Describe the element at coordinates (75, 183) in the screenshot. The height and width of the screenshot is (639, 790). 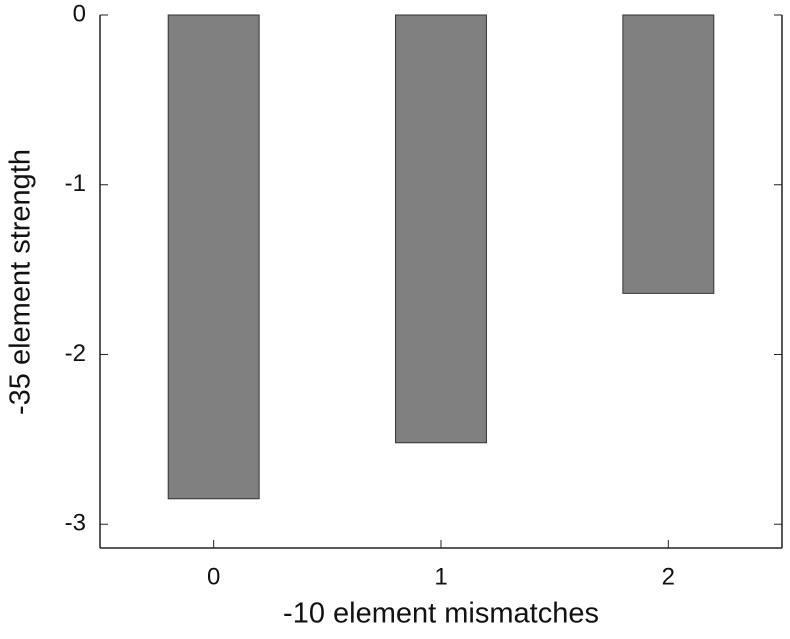
I see `y-tick-label: -1` at that location.